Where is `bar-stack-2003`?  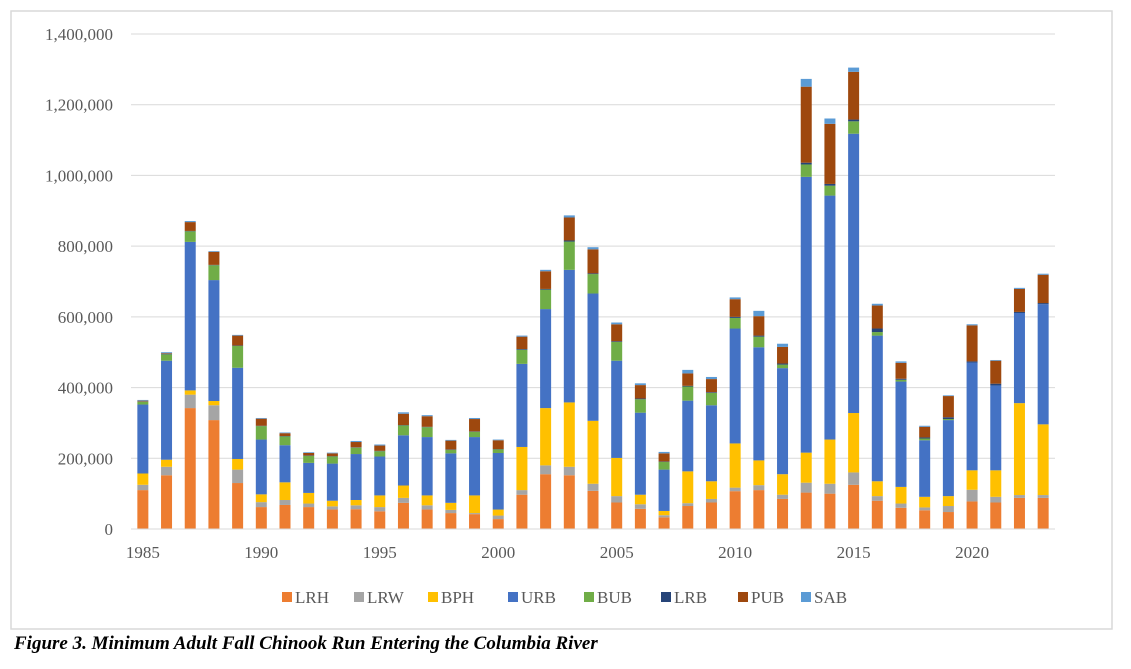
bar-stack-2003 is located at coordinates (569, 372).